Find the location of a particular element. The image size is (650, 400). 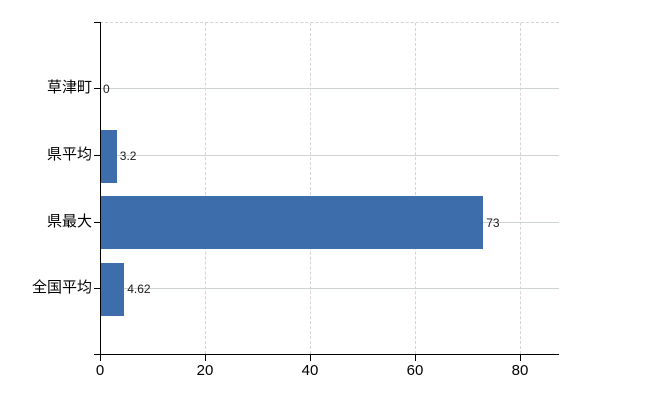

category-label: 県最大 is located at coordinates (69, 221).